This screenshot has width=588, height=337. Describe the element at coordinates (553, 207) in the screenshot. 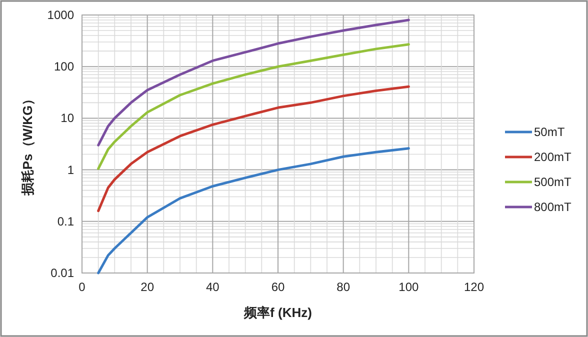

I see `legend-label: 800mT` at that location.